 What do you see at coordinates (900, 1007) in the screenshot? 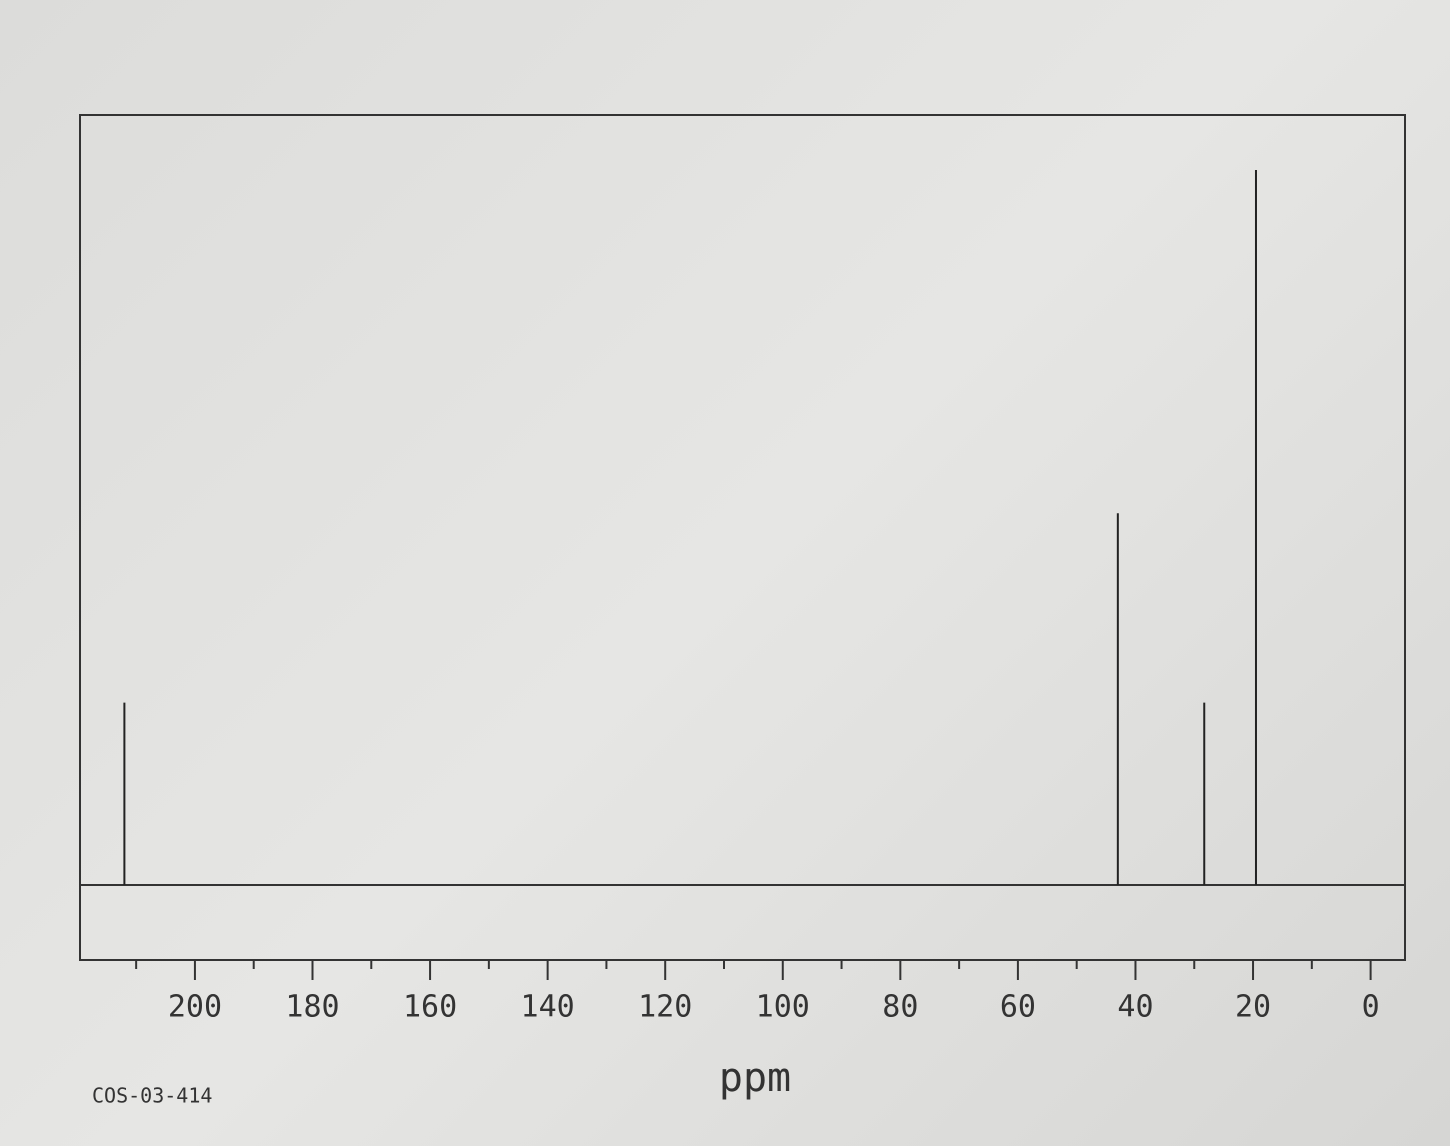
I see `x-tick-label: 80` at bounding box center [900, 1007].